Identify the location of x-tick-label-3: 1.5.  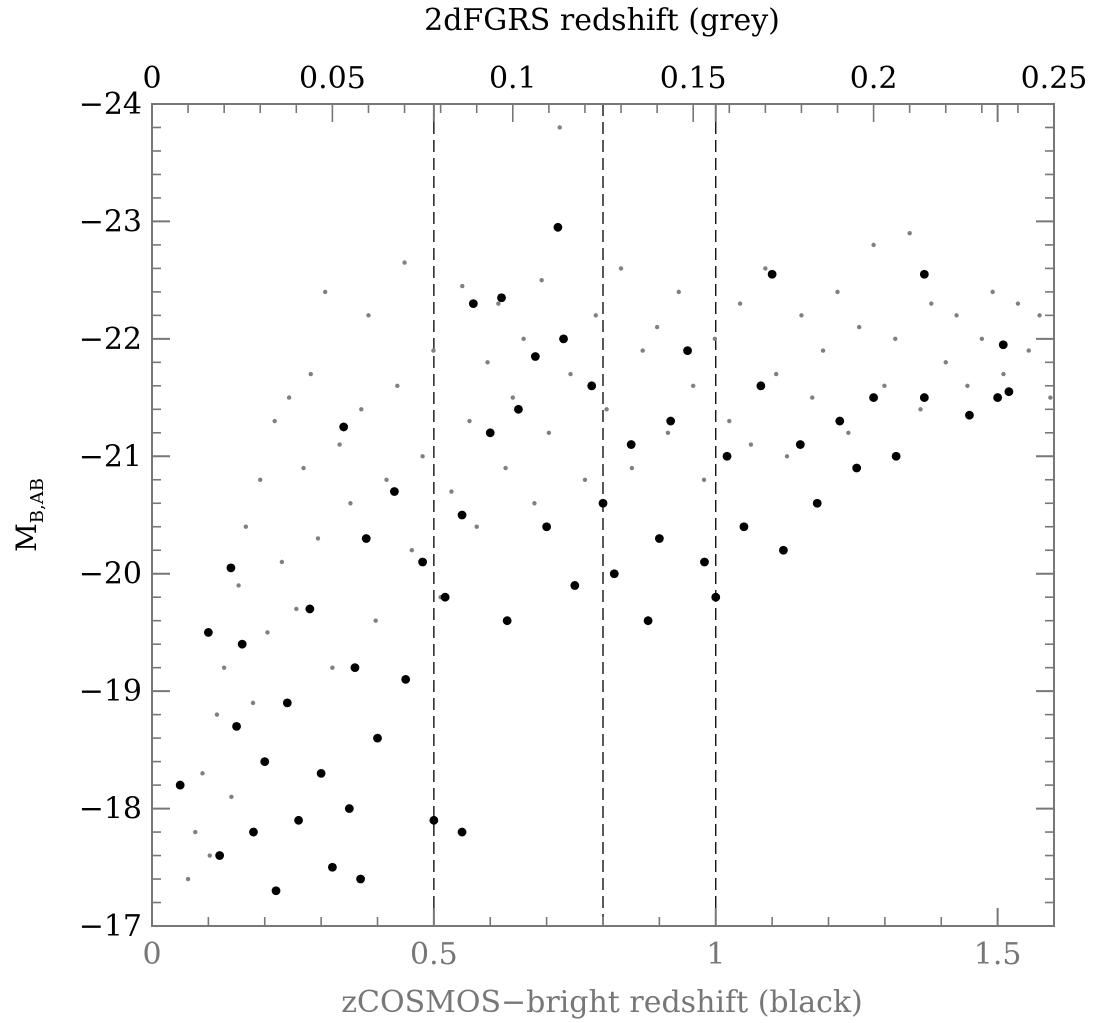
(998, 954).